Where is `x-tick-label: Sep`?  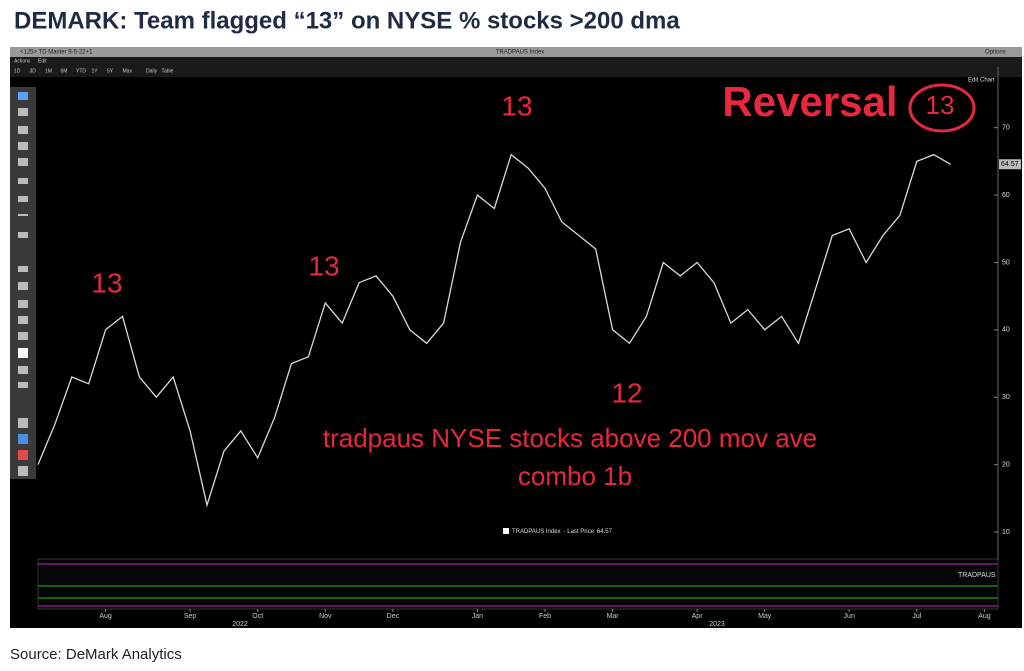
x-tick-label: Sep is located at coordinates (190, 616).